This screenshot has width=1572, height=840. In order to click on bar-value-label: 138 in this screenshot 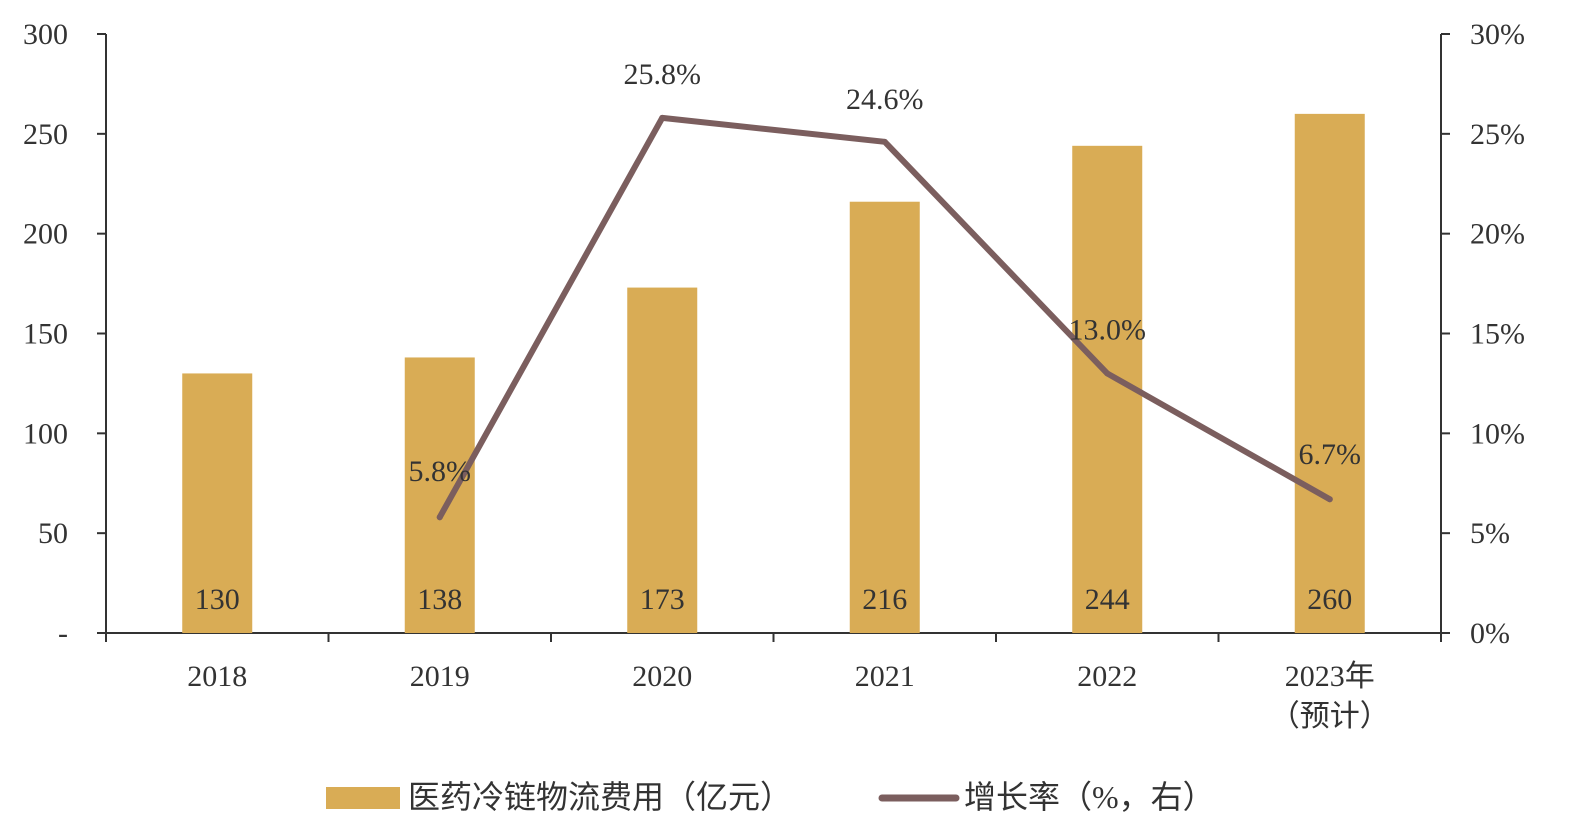, I will do `click(439, 599)`.